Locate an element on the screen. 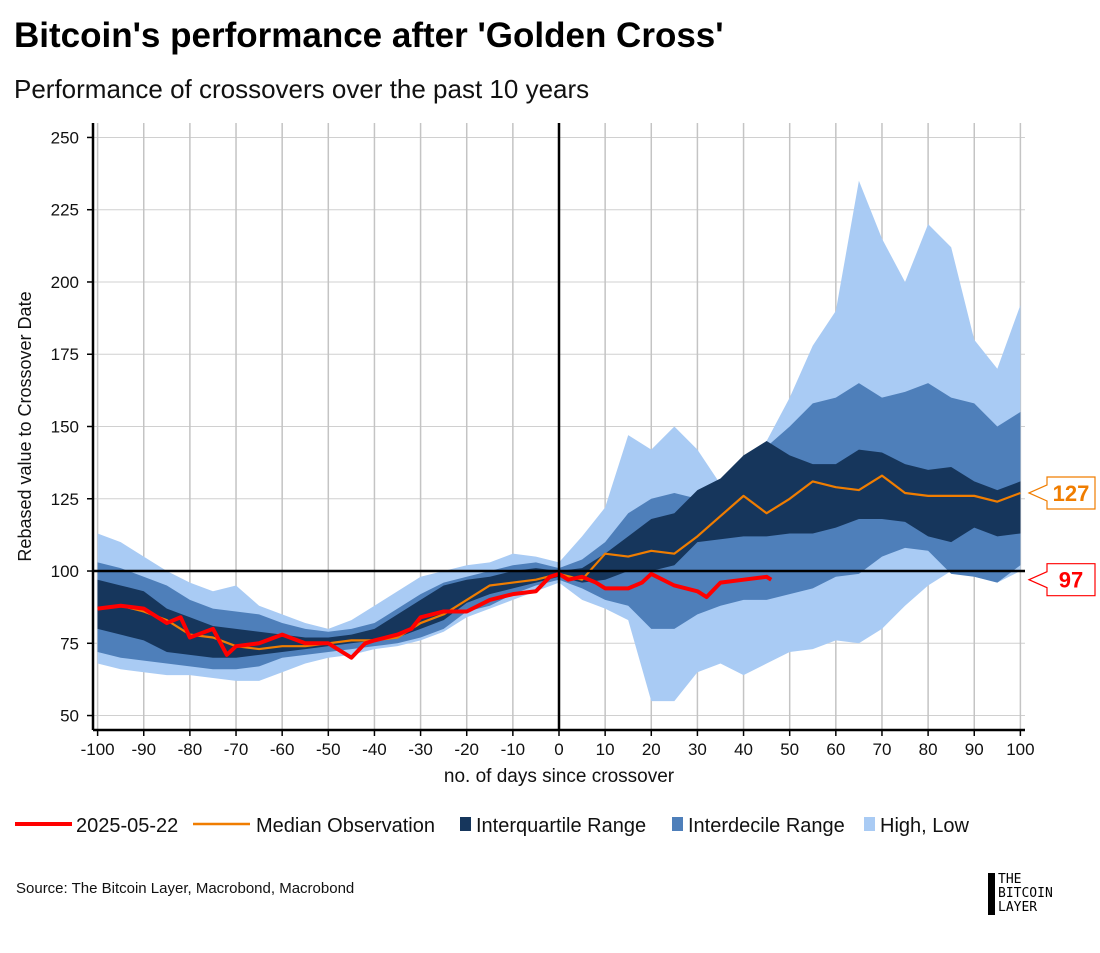  x-tick-label: -40 is located at coordinates (374, 749).